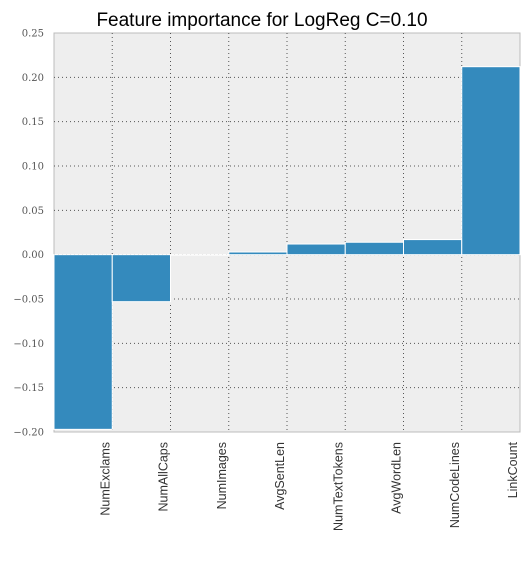 The width and height of the screenshot is (529, 565). Describe the element at coordinates (105, 479) in the screenshot. I see `x-tick-label: NumExclams` at that location.